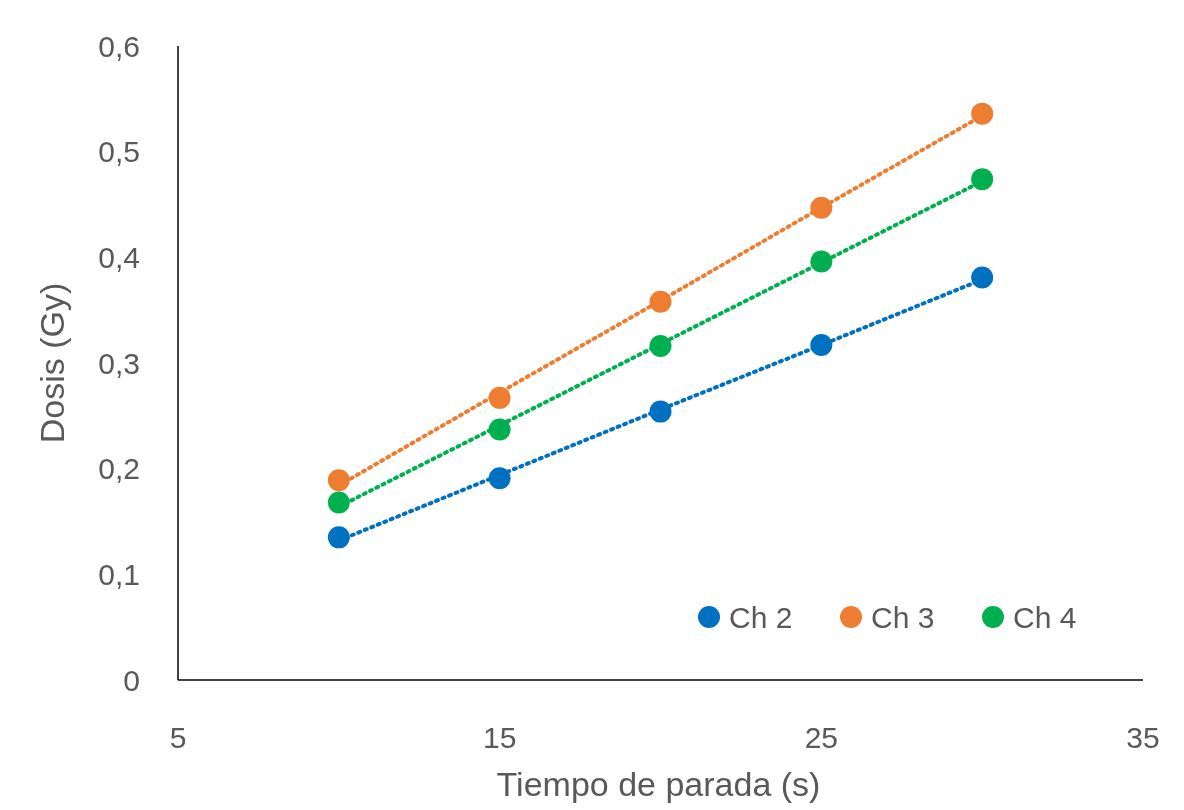 Image resolution: width=1184 pixels, height=810 pixels. Describe the element at coordinates (131, 680) in the screenshot. I see `y-tick-label: 0` at that location.